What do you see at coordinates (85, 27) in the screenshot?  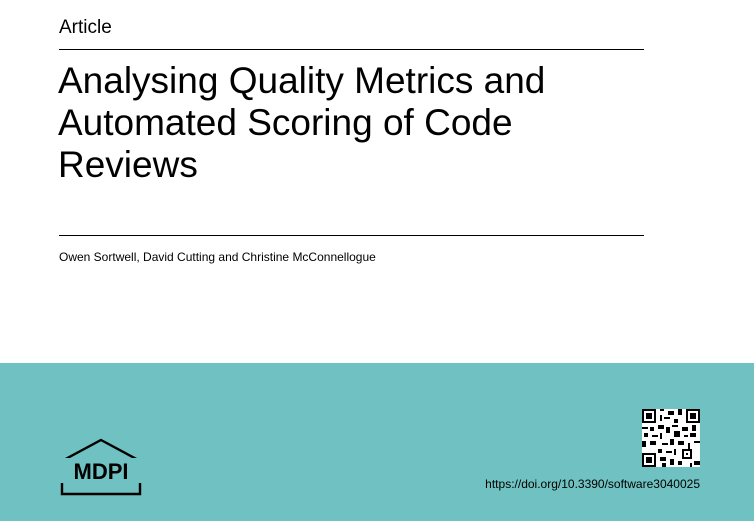 I see `article-type-label: Article` at bounding box center [85, 27].